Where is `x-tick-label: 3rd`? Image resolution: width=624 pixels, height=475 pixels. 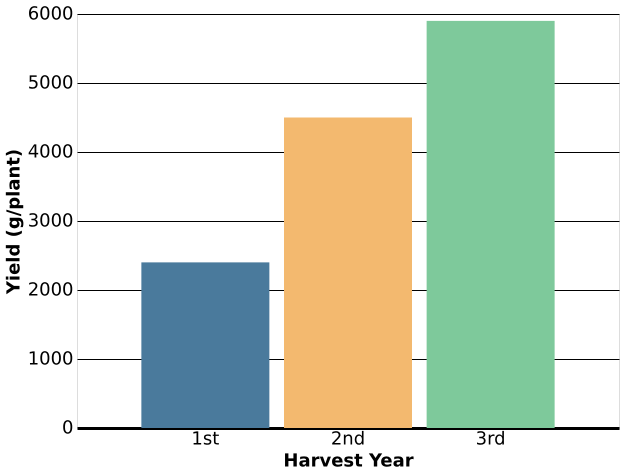
x-tick-label: 3rd is located at coordinates (491, 439).